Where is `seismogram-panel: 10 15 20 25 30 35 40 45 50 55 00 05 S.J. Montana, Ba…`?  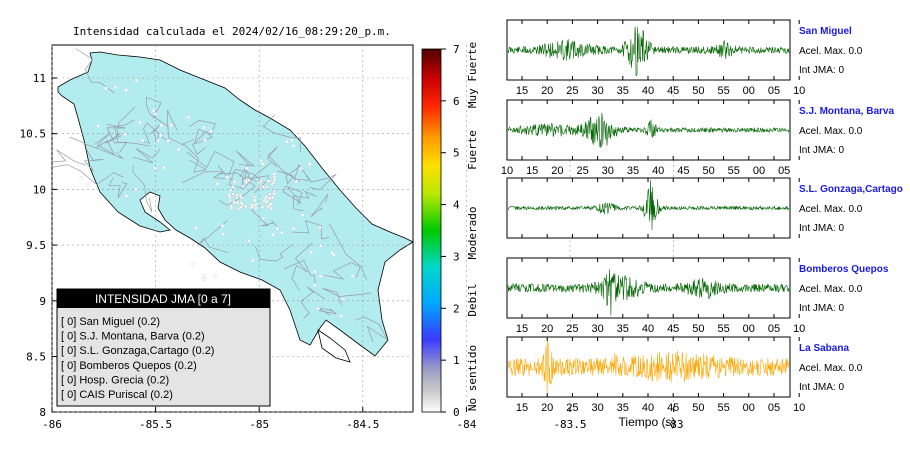
seismogram-panel: 10 15 20 25 30 35 40 45 50 55 00 05 S.J. Montana, Ba… is located at coordinates (697, 138).